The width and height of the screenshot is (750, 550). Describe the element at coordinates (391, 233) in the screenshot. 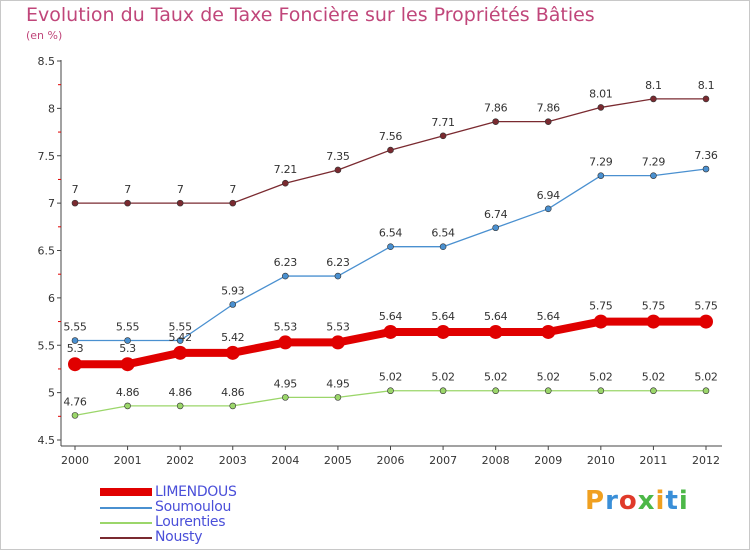

I see `data-label-soumoulou: 6.54` at that location.